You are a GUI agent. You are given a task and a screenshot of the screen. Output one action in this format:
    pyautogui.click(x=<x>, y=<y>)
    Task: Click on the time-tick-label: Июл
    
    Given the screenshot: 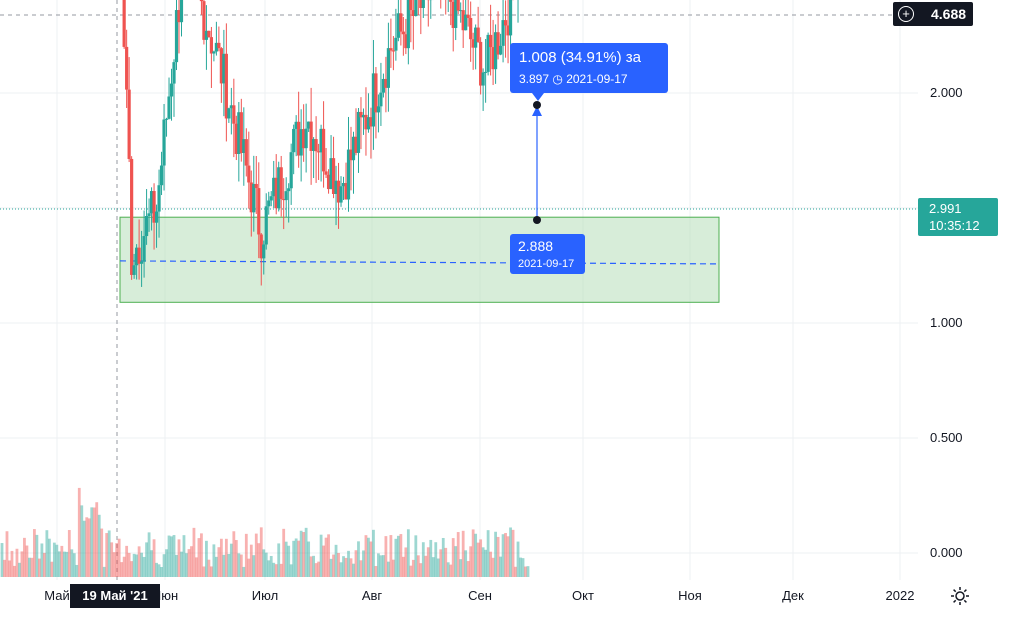 What is the action you would take?
    pyautogui.click(x=265, y=595)
    